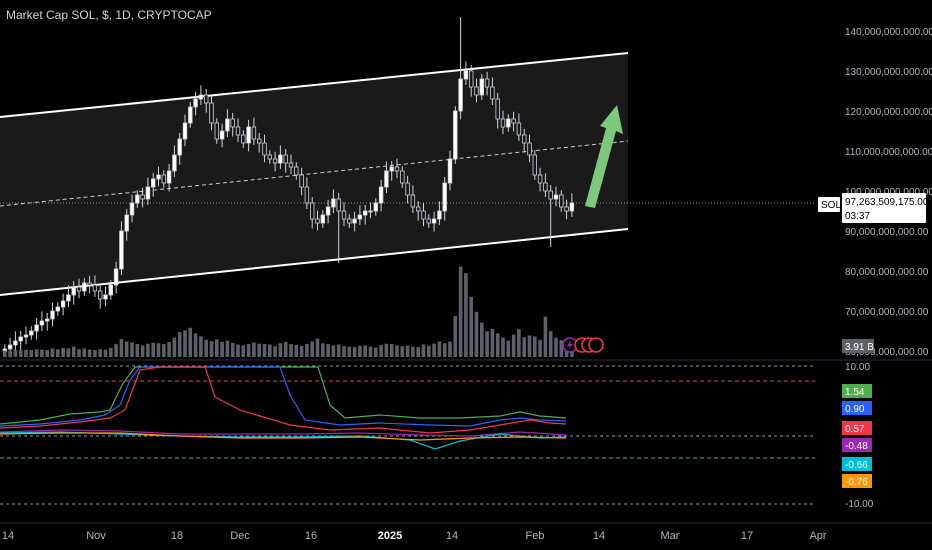  I want to click on time-axis-label: Nov, so click(96, 536).